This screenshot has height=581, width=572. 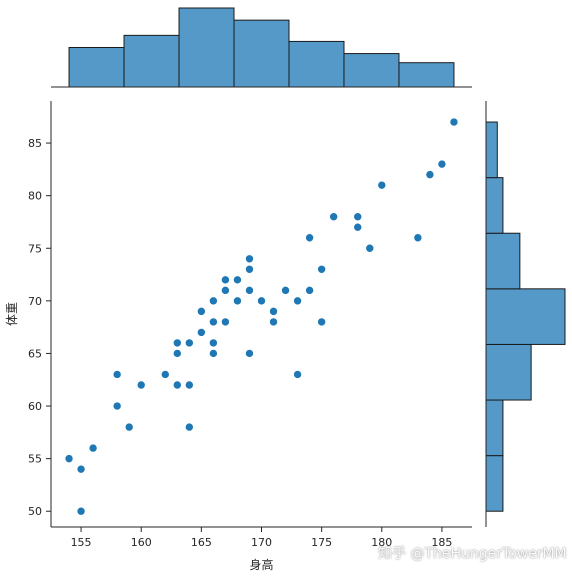 What do you see at coordinates (201, 542) in the screenshot?
I see `x-tick-label: 165` at bounding box center [201, 542].